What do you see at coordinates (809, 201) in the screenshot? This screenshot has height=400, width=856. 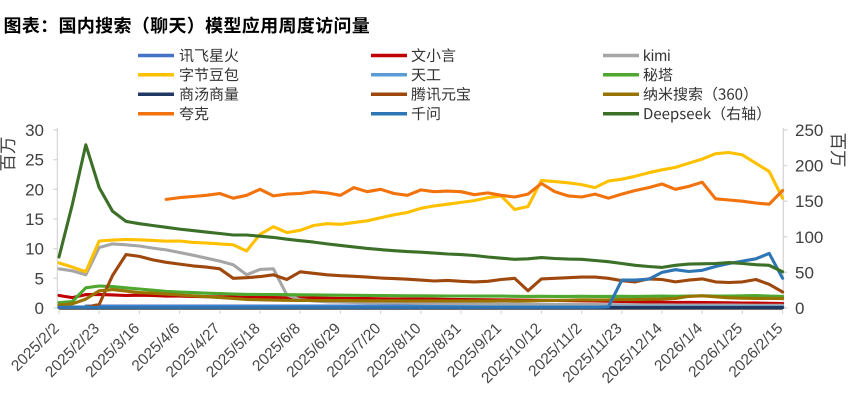 I see `svg-text: 150` at bounding box center [809, 201].